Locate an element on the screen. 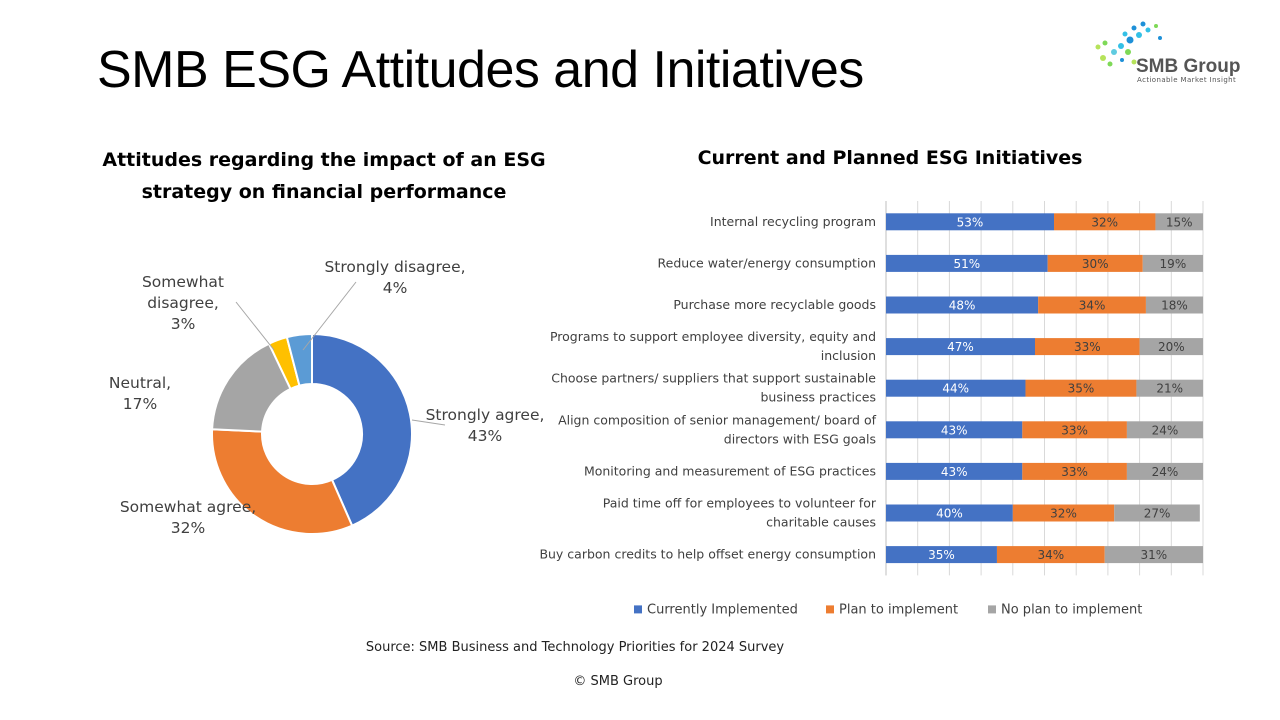 The image size is (1280, 720). category-label: Reduce water/energy consumption is located at coordinates (767, 262).